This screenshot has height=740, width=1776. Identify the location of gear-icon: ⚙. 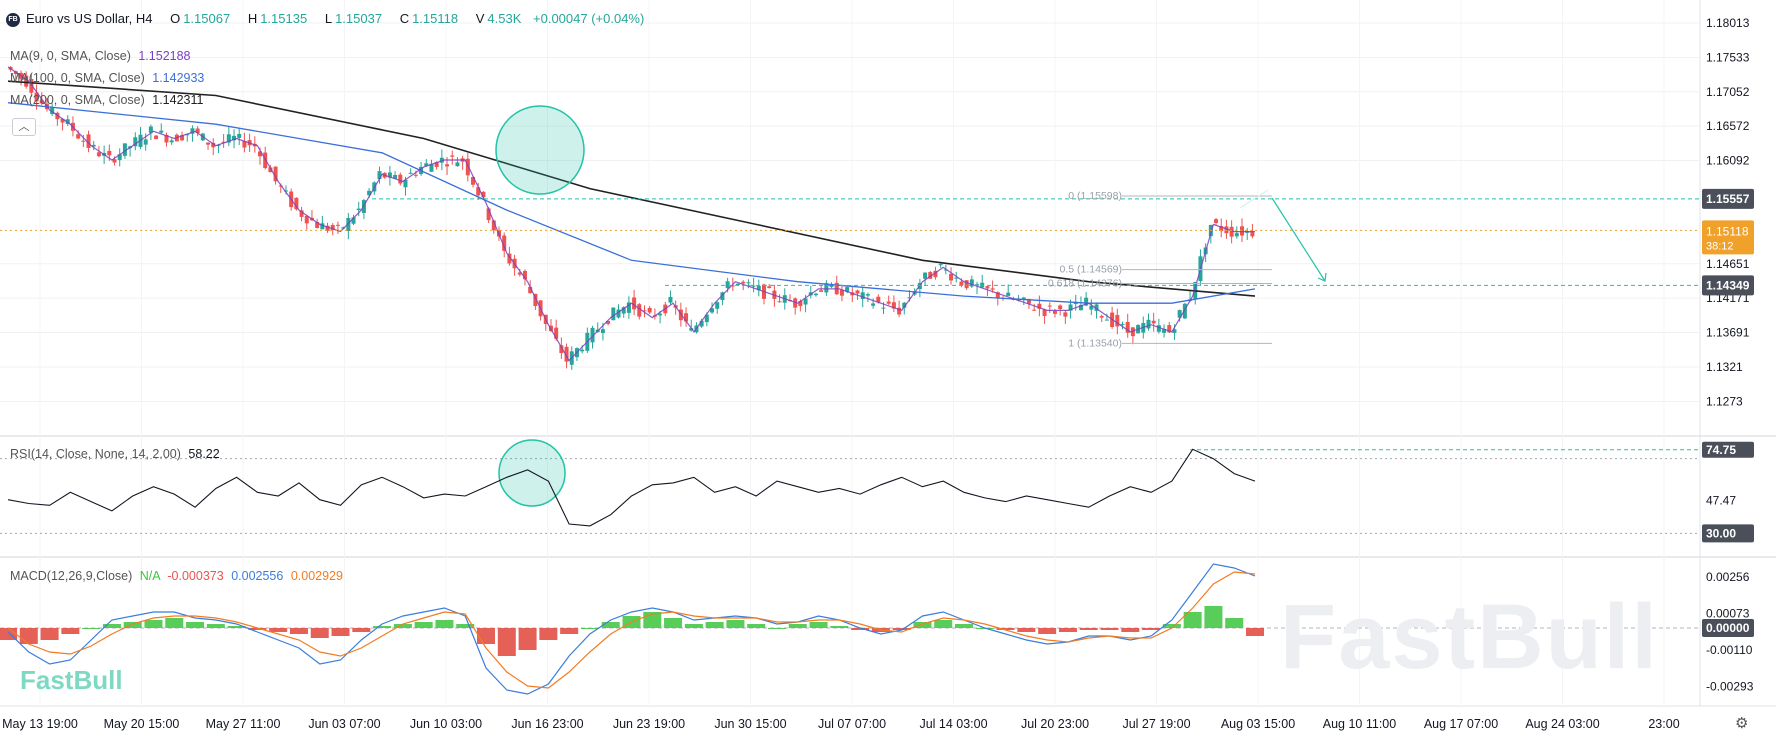
(1742, 723).